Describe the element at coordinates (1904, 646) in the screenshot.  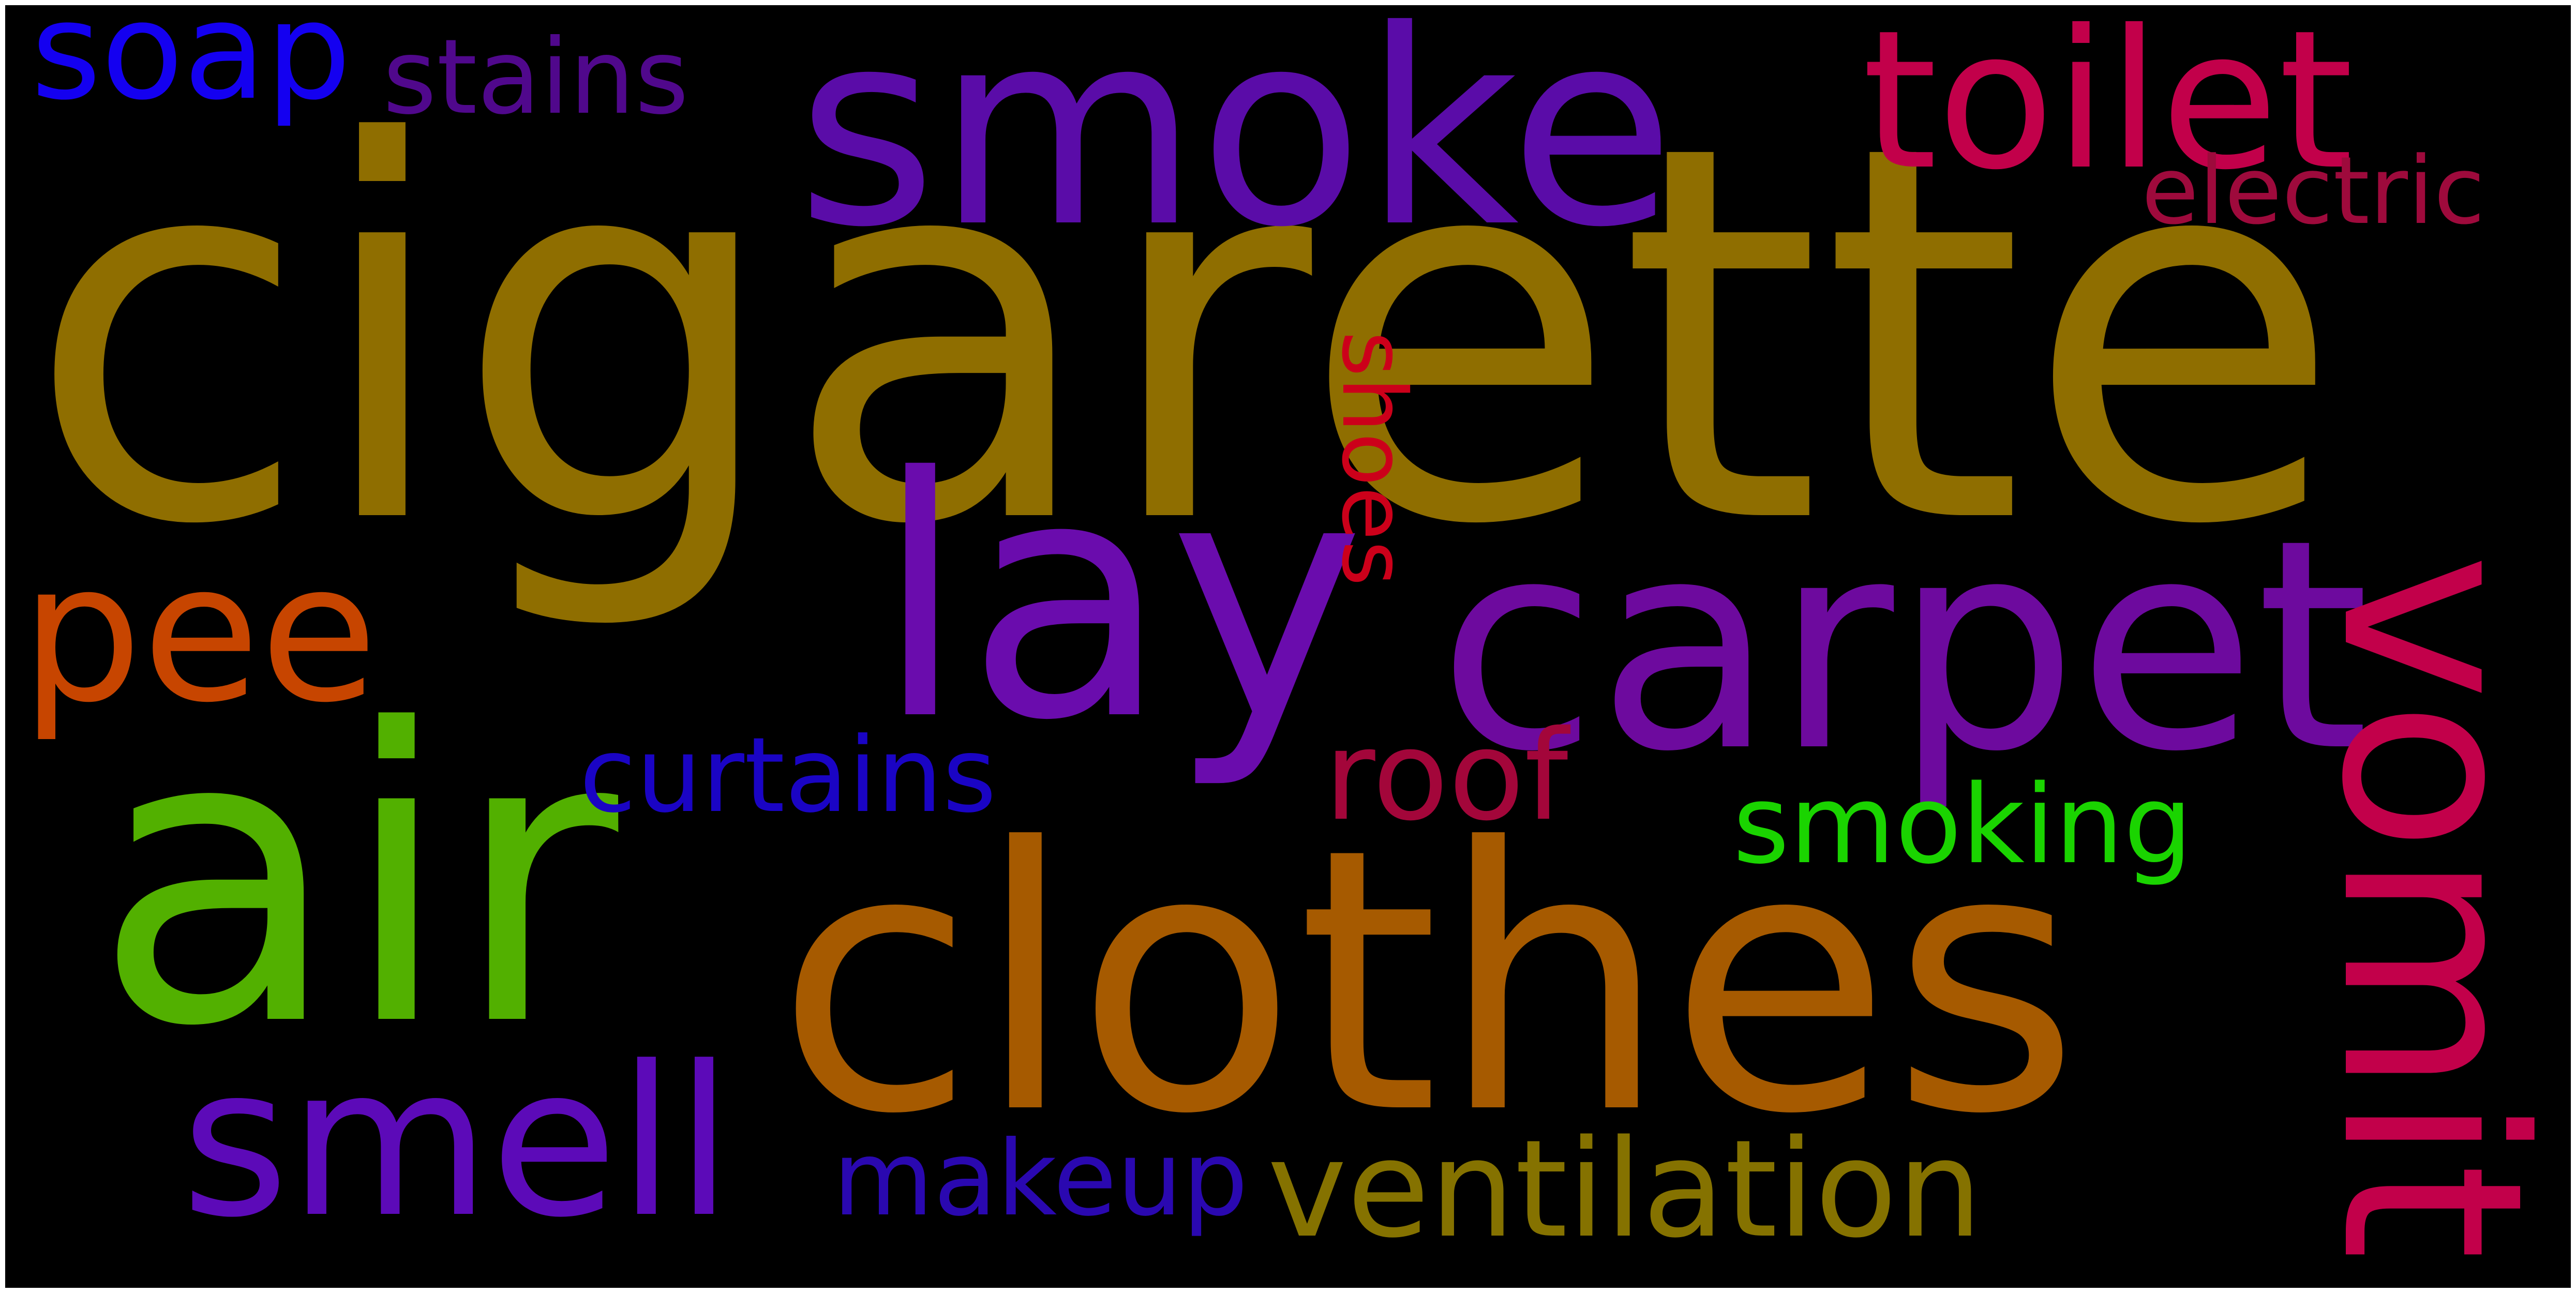
I see `word-carpet: carpet` at that location.